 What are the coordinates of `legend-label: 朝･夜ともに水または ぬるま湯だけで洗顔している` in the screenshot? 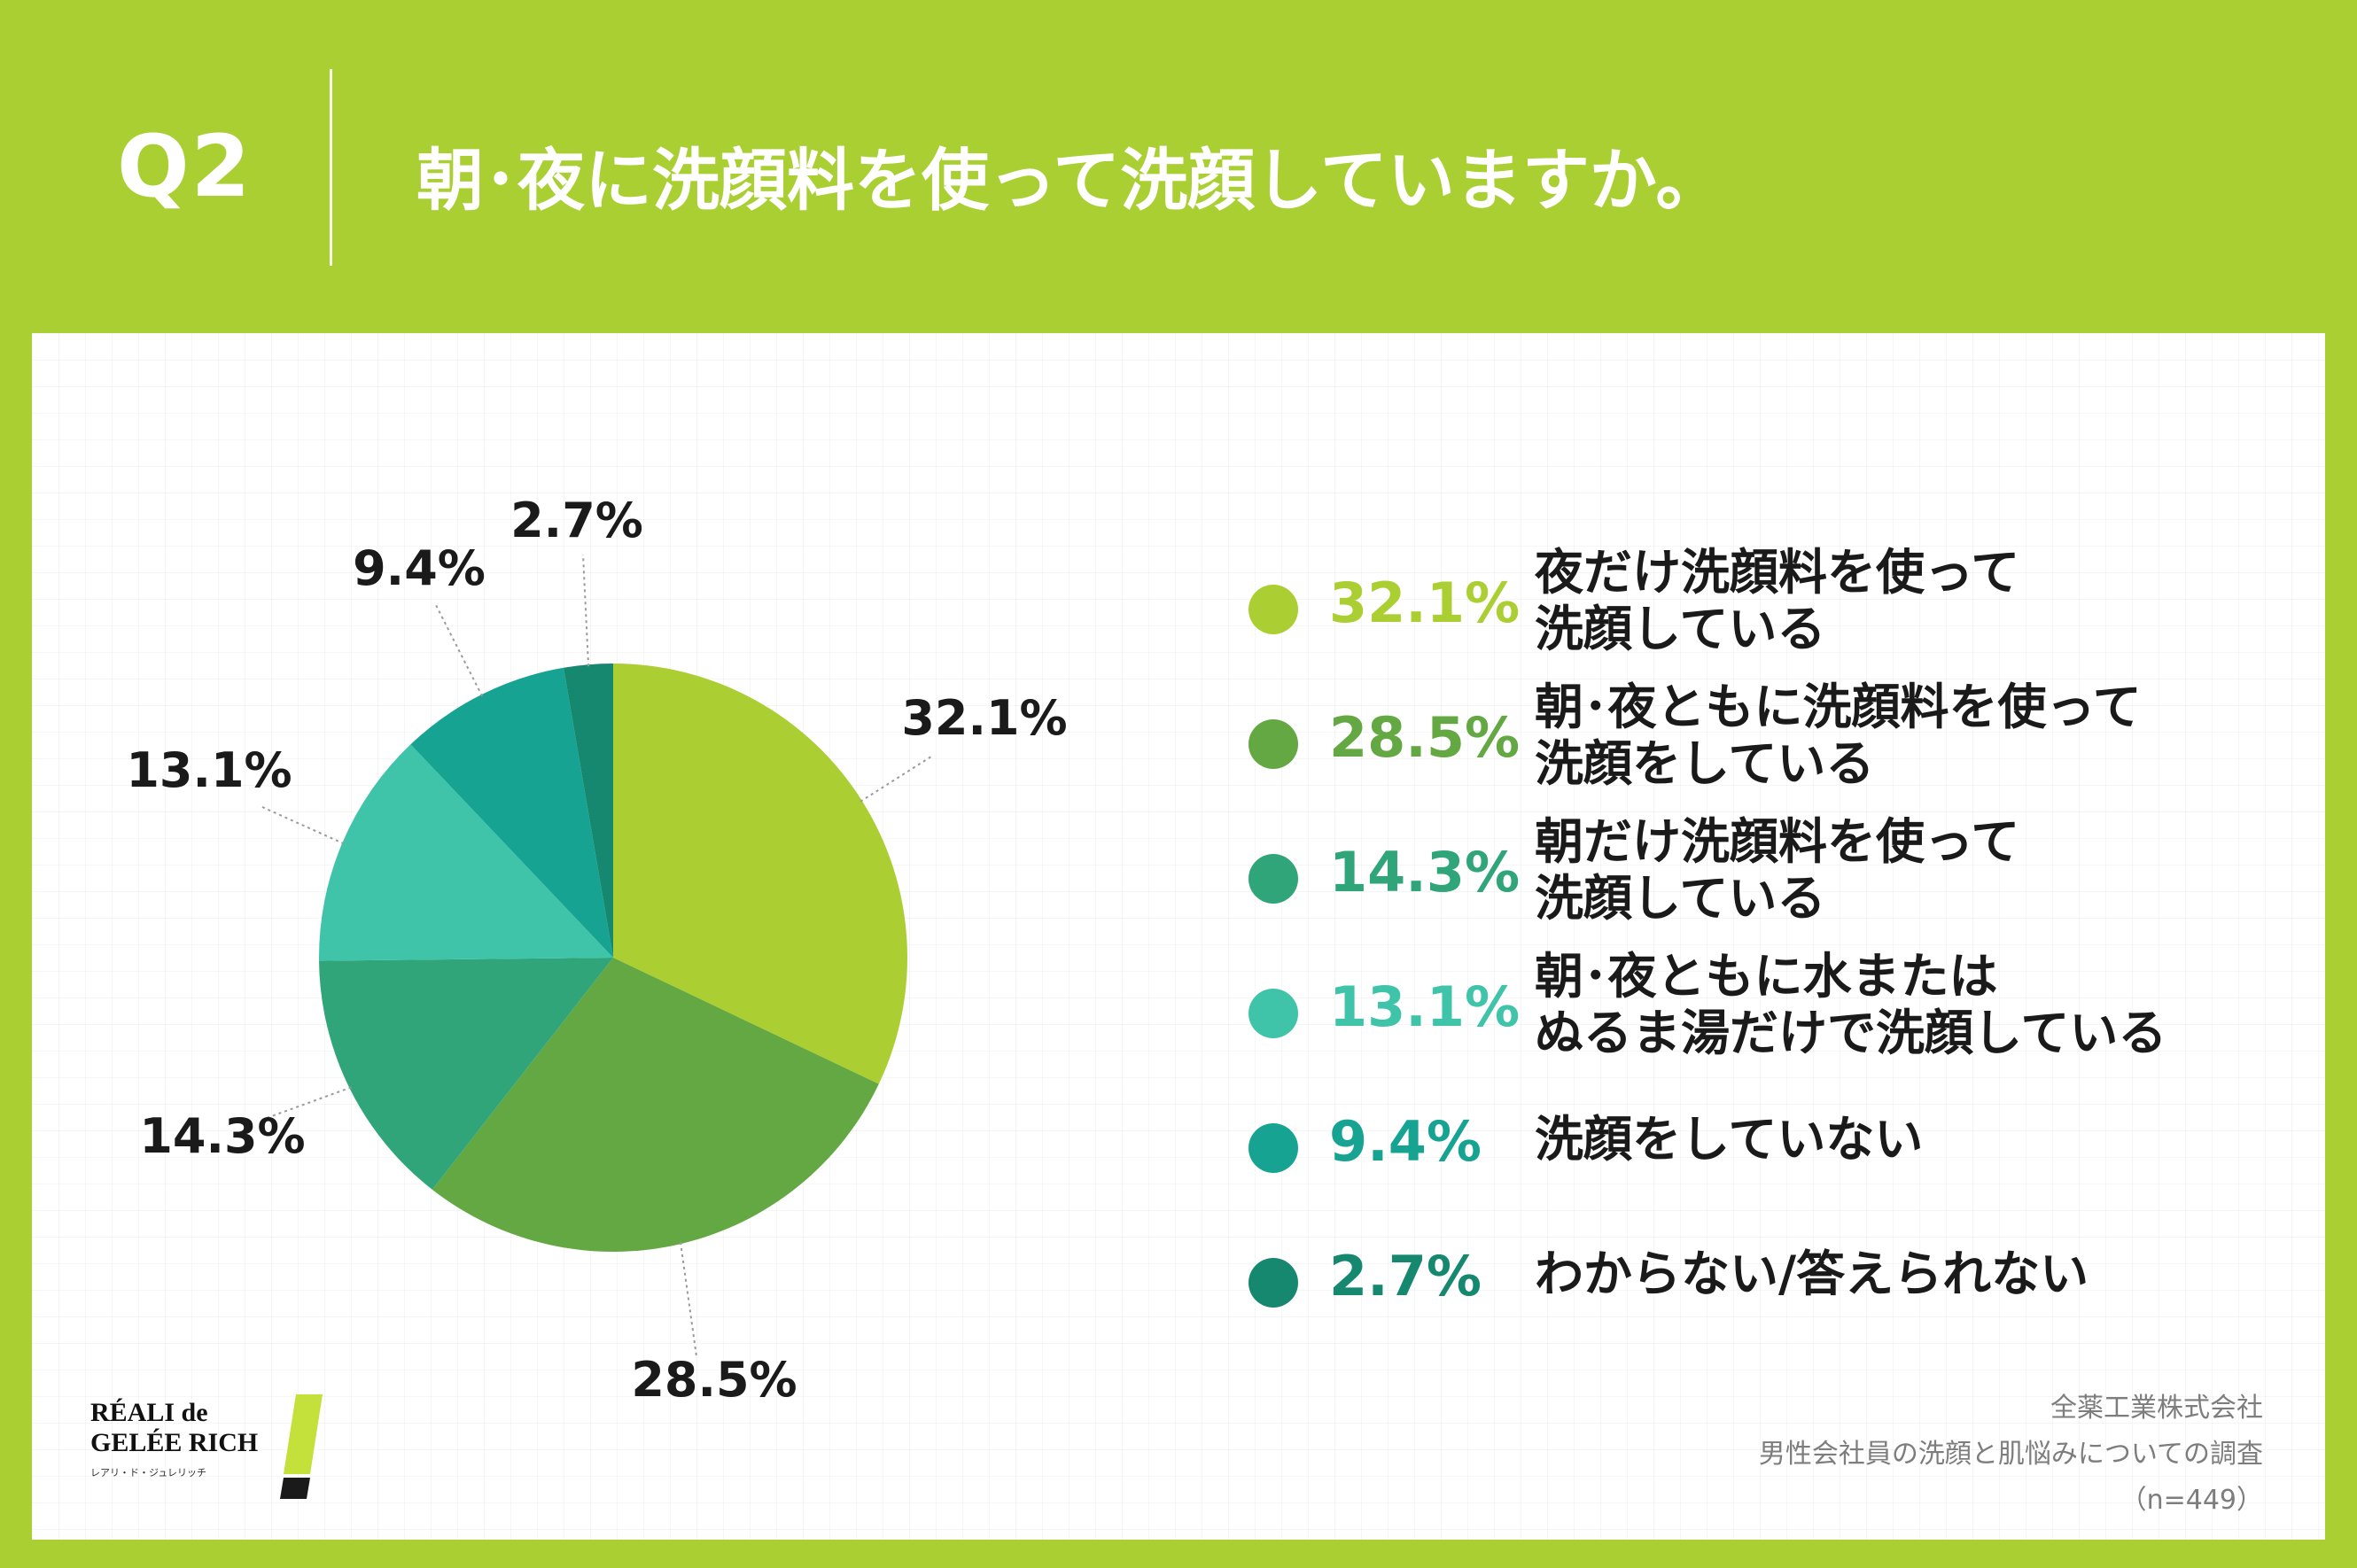 It's located at (1916, 1004).